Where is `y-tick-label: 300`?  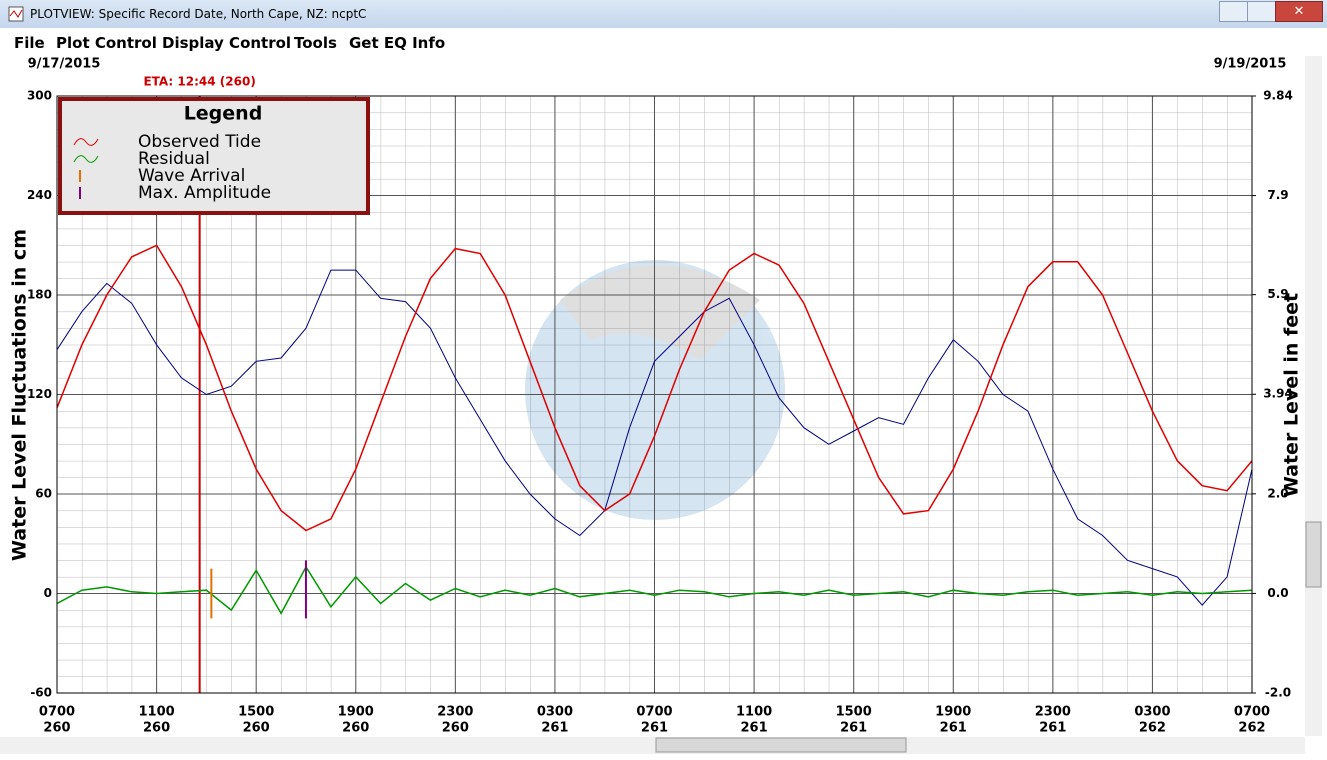 y-tick-label: 300 is located at coordinates (39, 96).